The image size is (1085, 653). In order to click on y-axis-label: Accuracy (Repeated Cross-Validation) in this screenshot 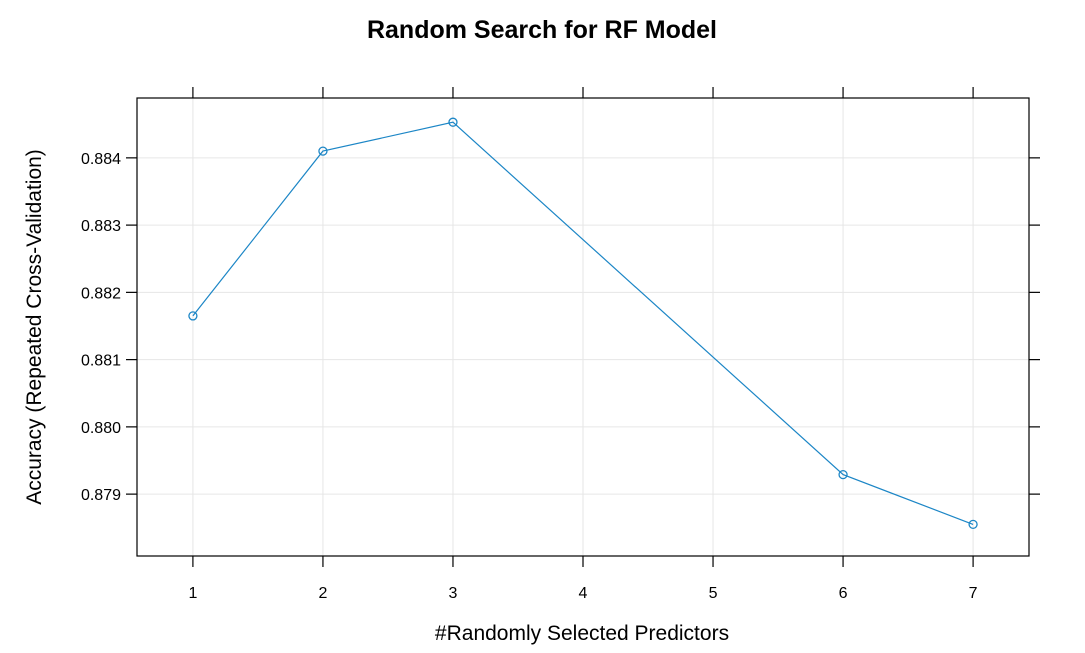, I will do `click(34, 327)`.